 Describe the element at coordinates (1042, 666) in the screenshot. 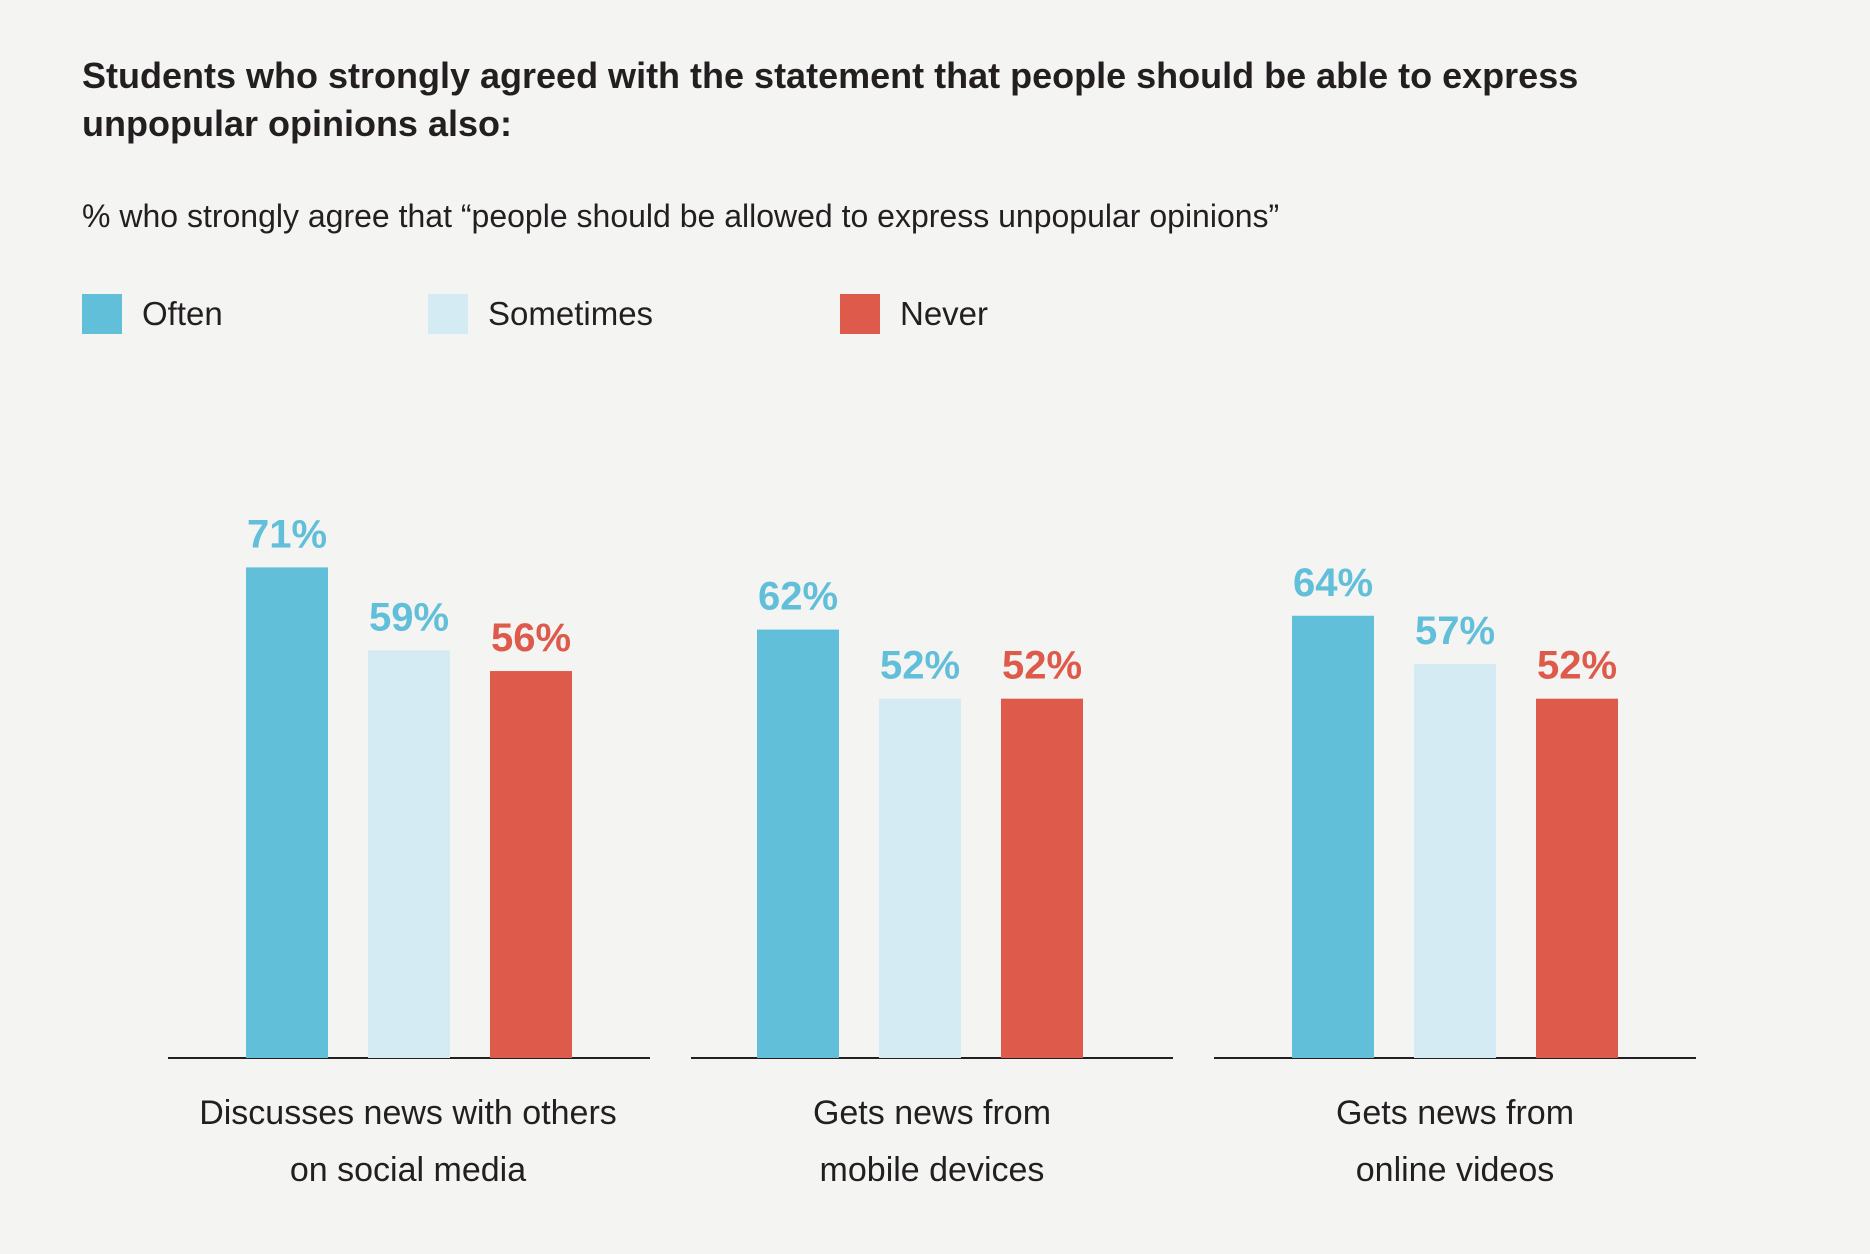

I see `value-label-never-group-2: 52%` at that location.